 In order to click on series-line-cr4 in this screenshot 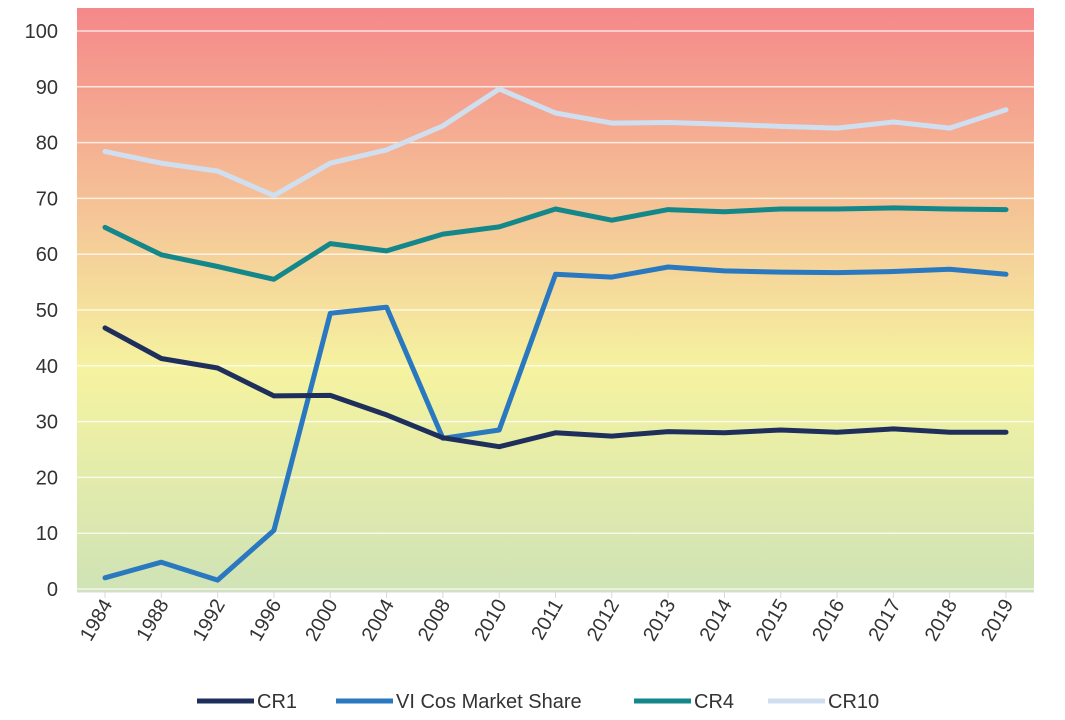, I will do `click(555, 243)`.